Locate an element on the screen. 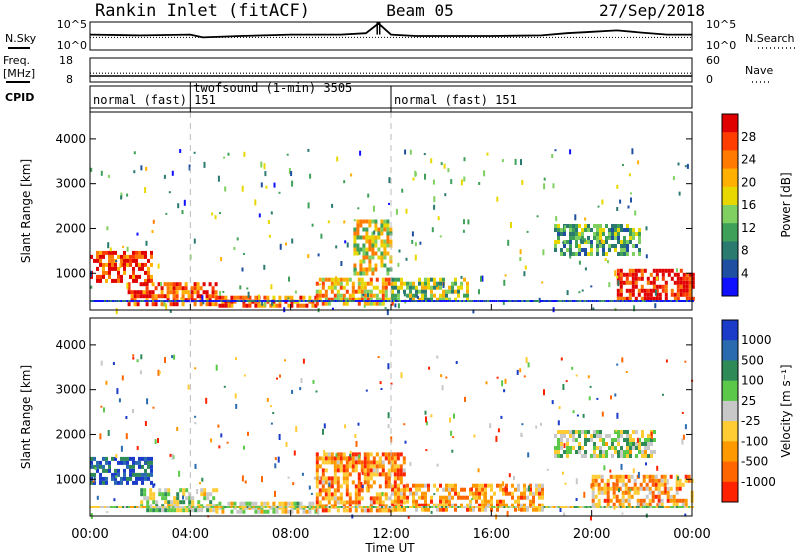 The height and width of the screenshot is (554, 800). colorbar-tick-velocity-7: -1000 is located at coordinates (758, 482).